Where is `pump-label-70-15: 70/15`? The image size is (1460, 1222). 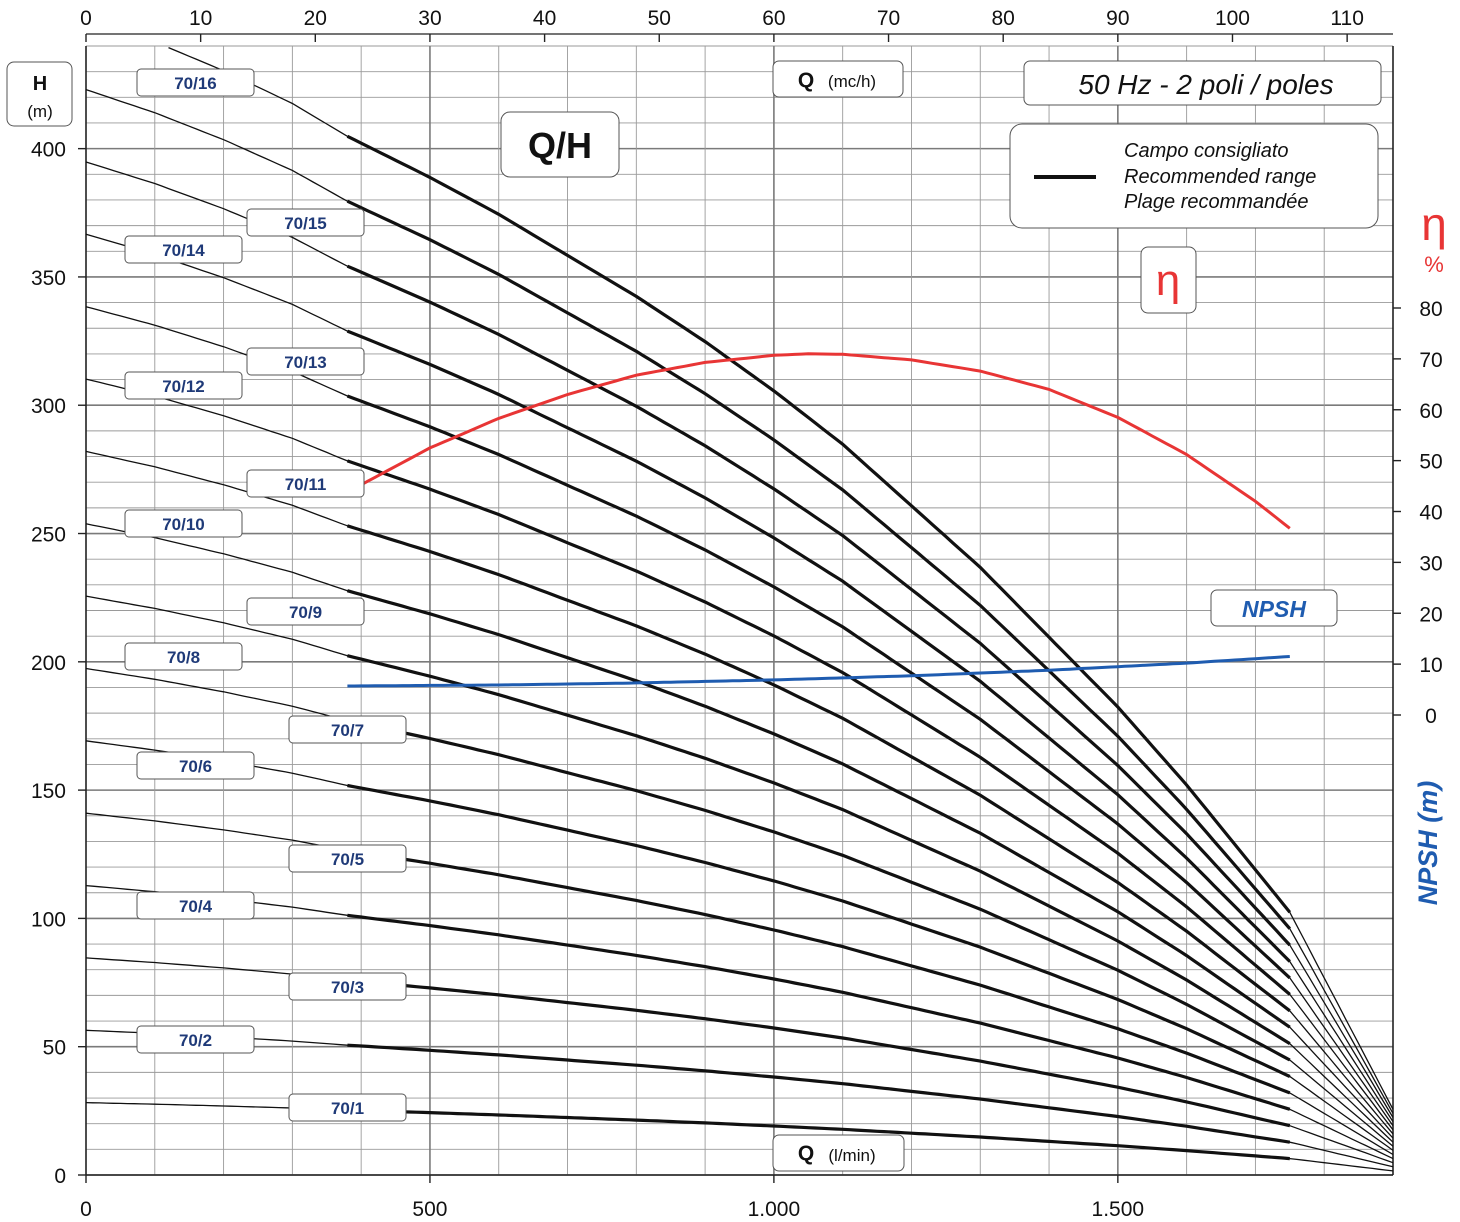
pump-label-70-15: 70/15 is located at coordinates (305, 222).